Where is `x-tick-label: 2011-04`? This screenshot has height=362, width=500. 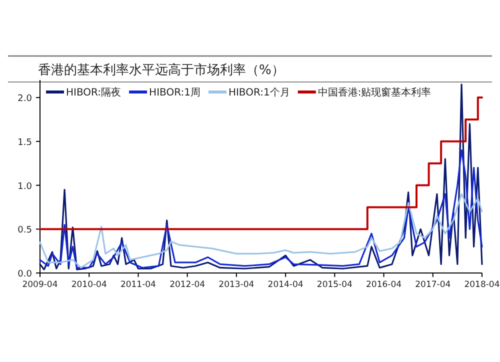
x-tick-label: 2011-04 is located at coordinates (138, 285).